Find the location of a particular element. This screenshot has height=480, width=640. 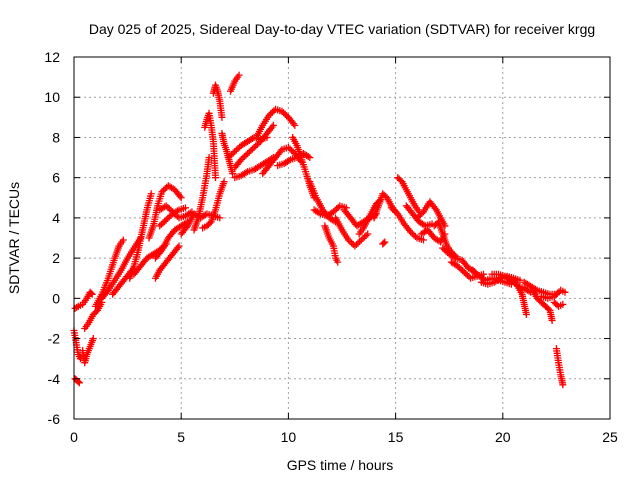

y-tick-label: 12 is located at coordinates (52, 57).